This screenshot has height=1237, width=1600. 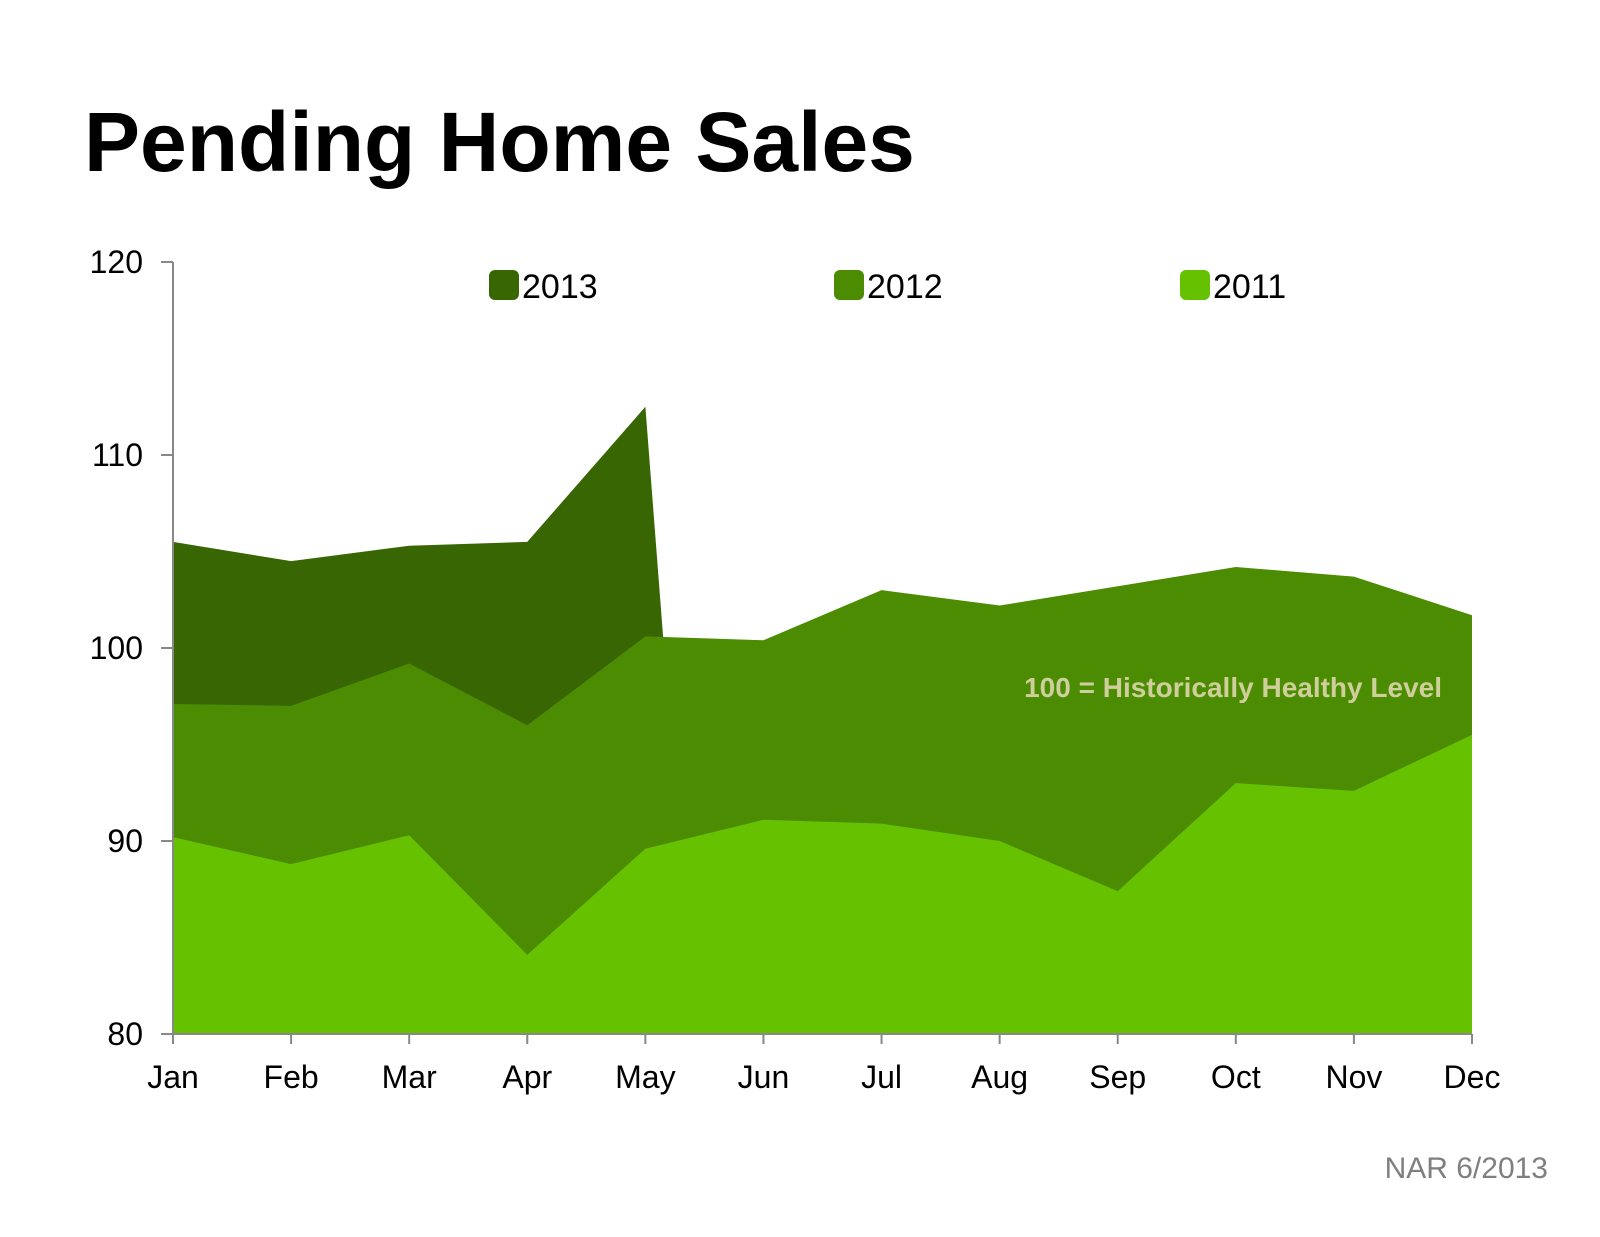 What do you see at coordinates (117, 455) in the screenshot?
I see `y-tick-label: 110` at bounding box center [117, 455].